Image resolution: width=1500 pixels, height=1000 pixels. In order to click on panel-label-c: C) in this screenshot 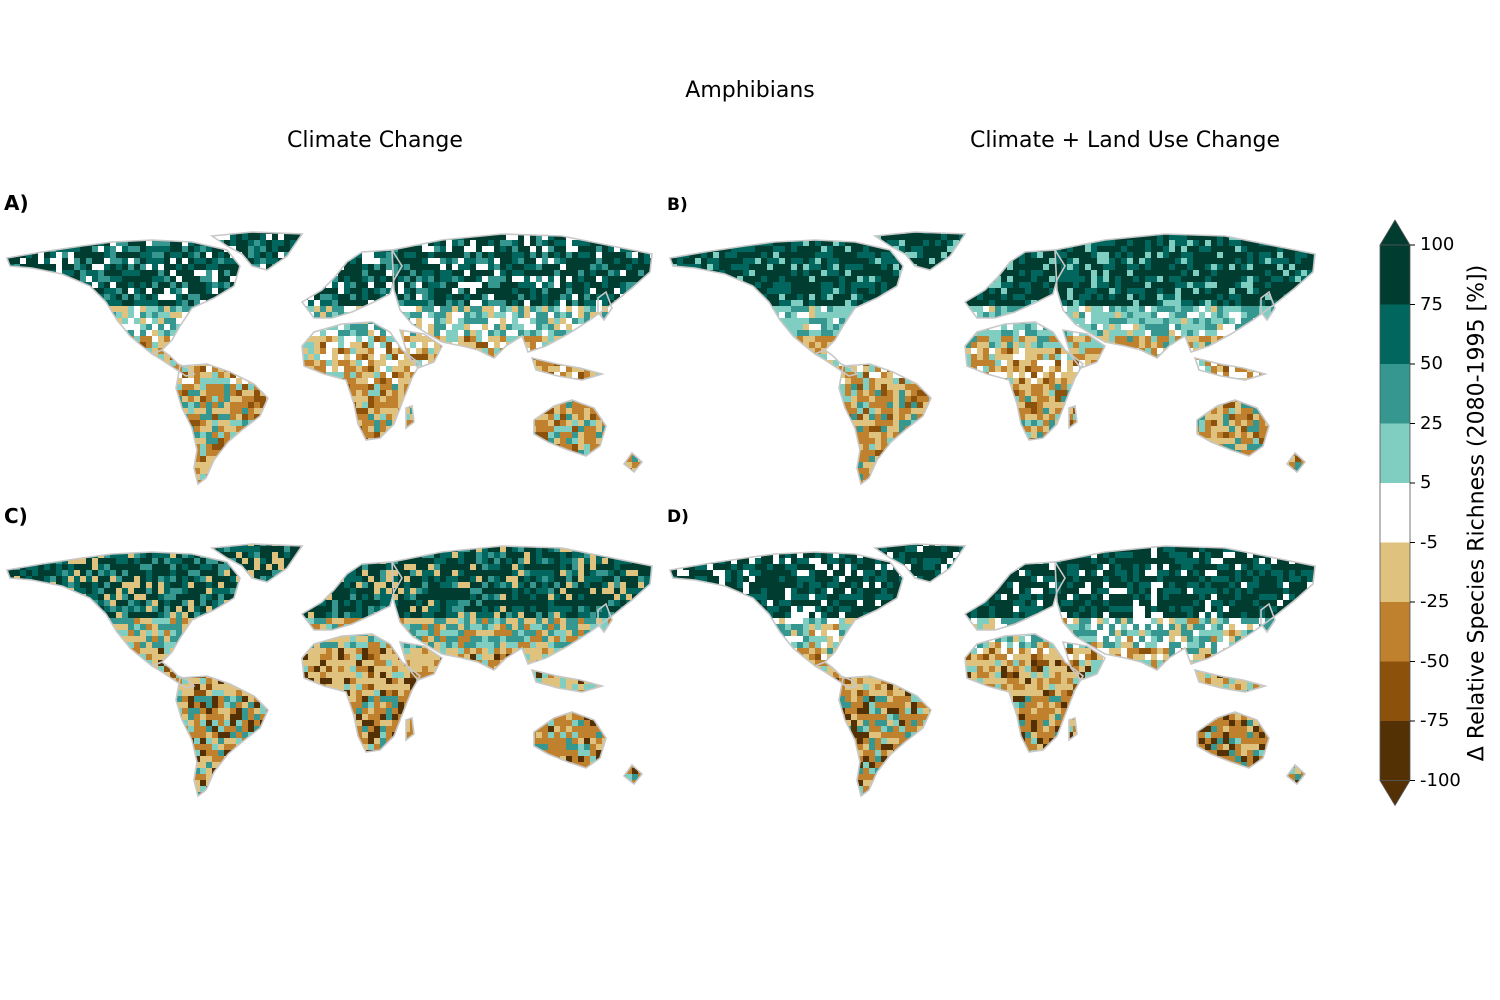, I will do `click(16, 516)`.